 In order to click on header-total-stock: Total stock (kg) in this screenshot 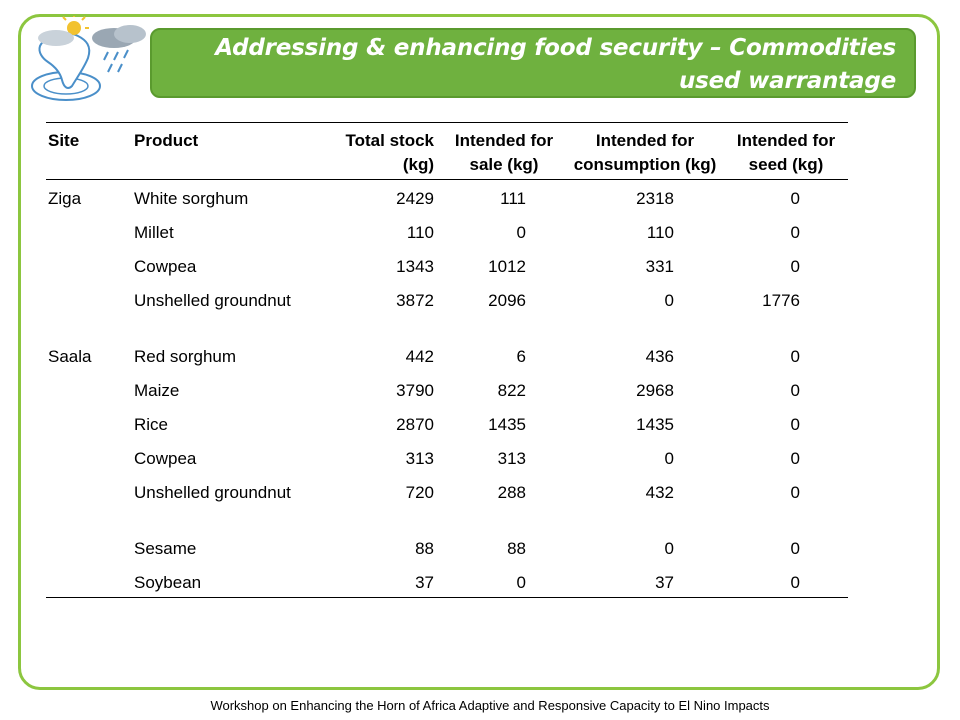, I will do `click(389, 152)`.